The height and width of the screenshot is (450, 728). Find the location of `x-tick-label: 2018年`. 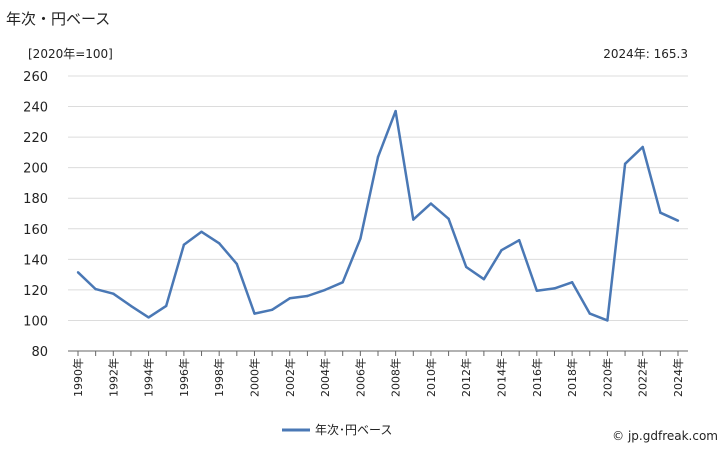

x-tick-label: 2018年 is located at coordinates (572, 377).